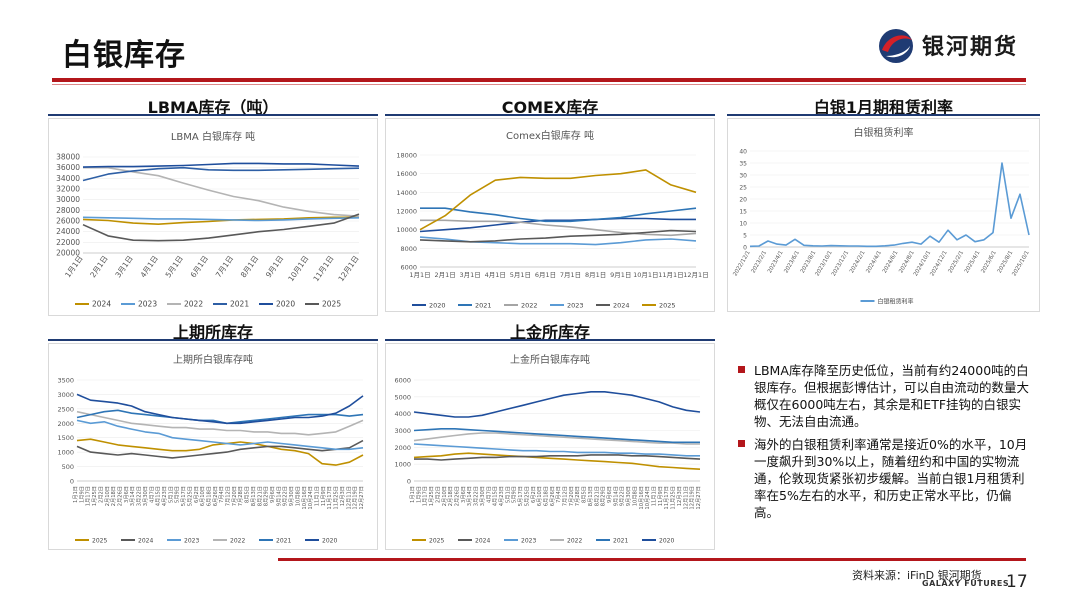  Describe the element at coordinates (550, 135) in the screenshot. I see `chart-title: Comex白银库存 吨` at that location.